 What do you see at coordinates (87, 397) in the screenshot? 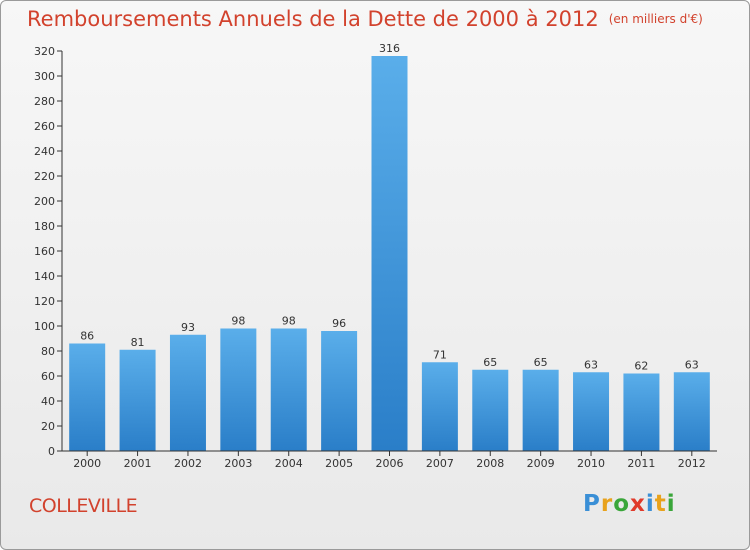
I see `bar-2000` at bounding box center [87, 397].